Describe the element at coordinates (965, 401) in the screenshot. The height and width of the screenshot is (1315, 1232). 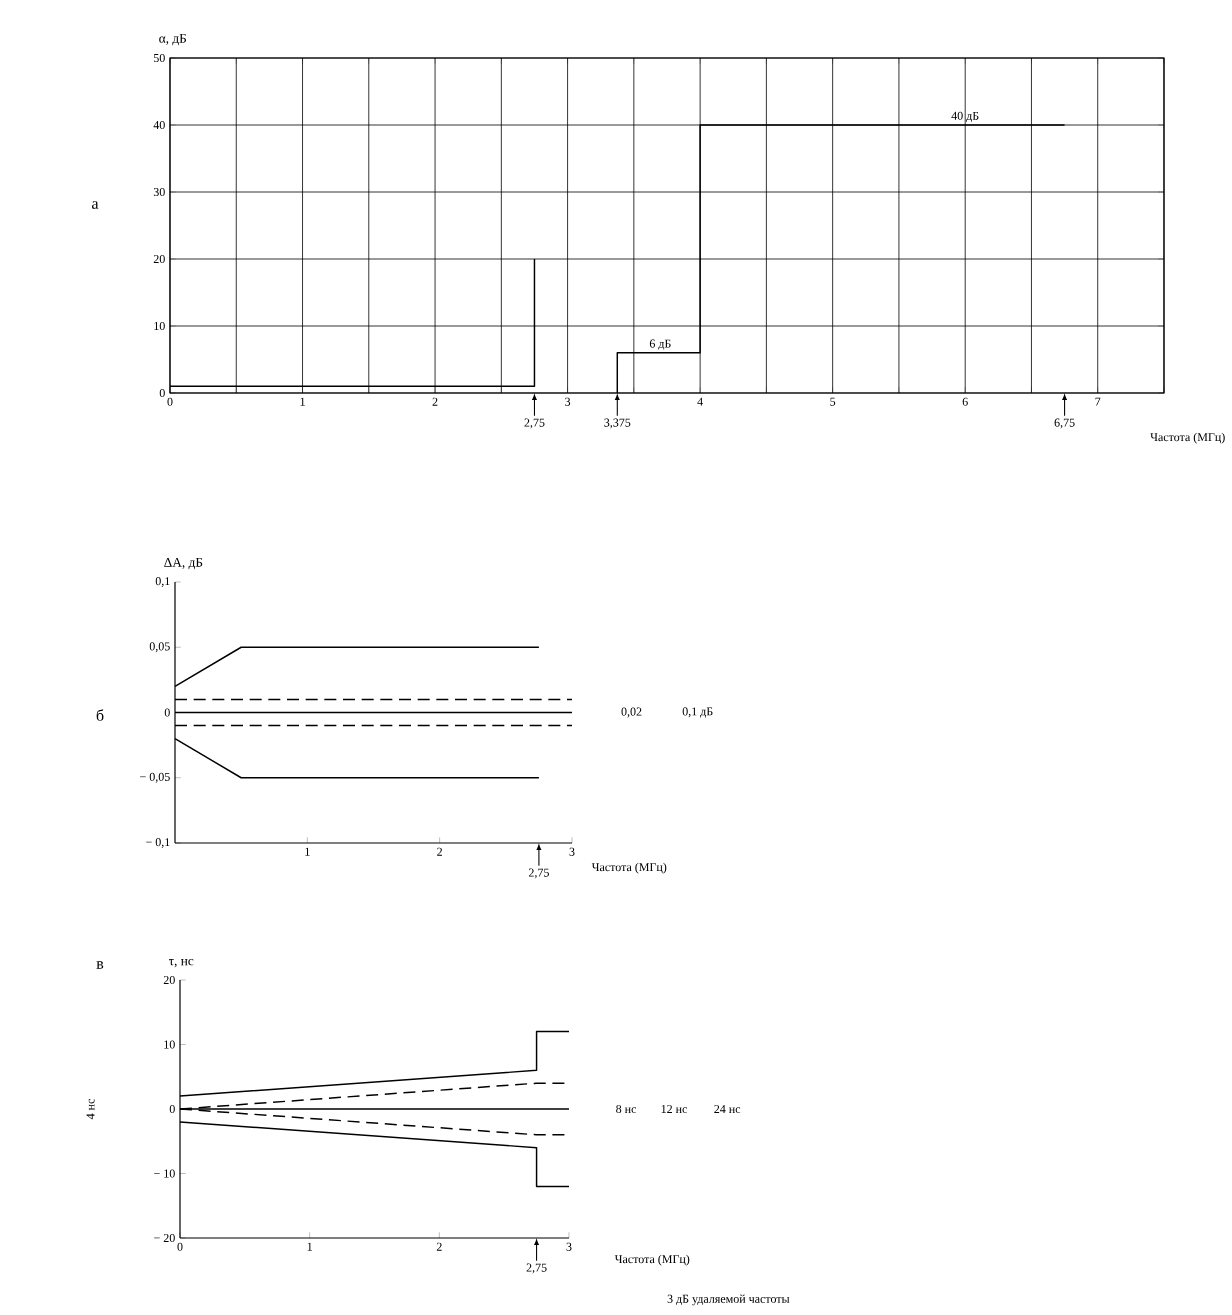
I see `x-tick-label: 6` at that location.